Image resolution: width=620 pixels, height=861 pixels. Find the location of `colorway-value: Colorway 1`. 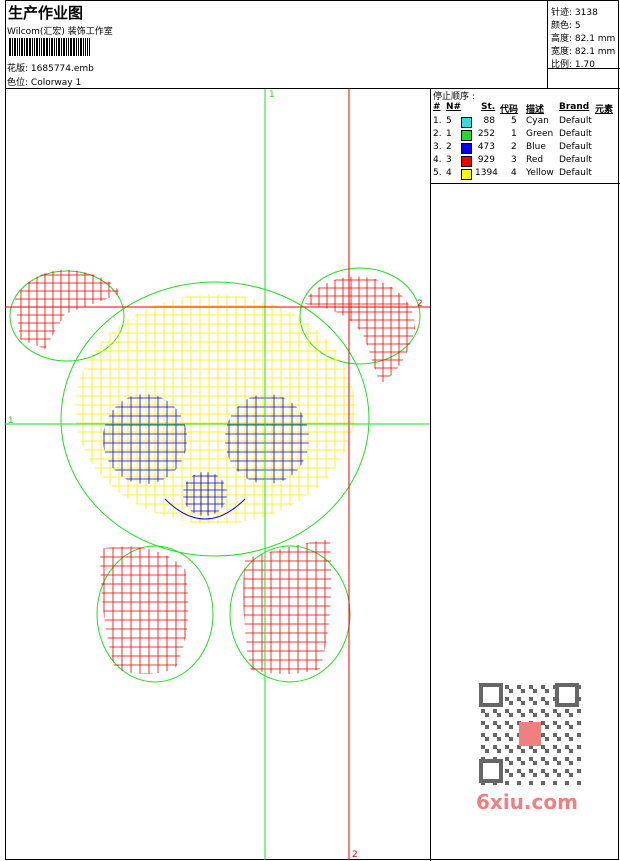

colorway-value: Colorway 1 is located at coordinates (56, 83).